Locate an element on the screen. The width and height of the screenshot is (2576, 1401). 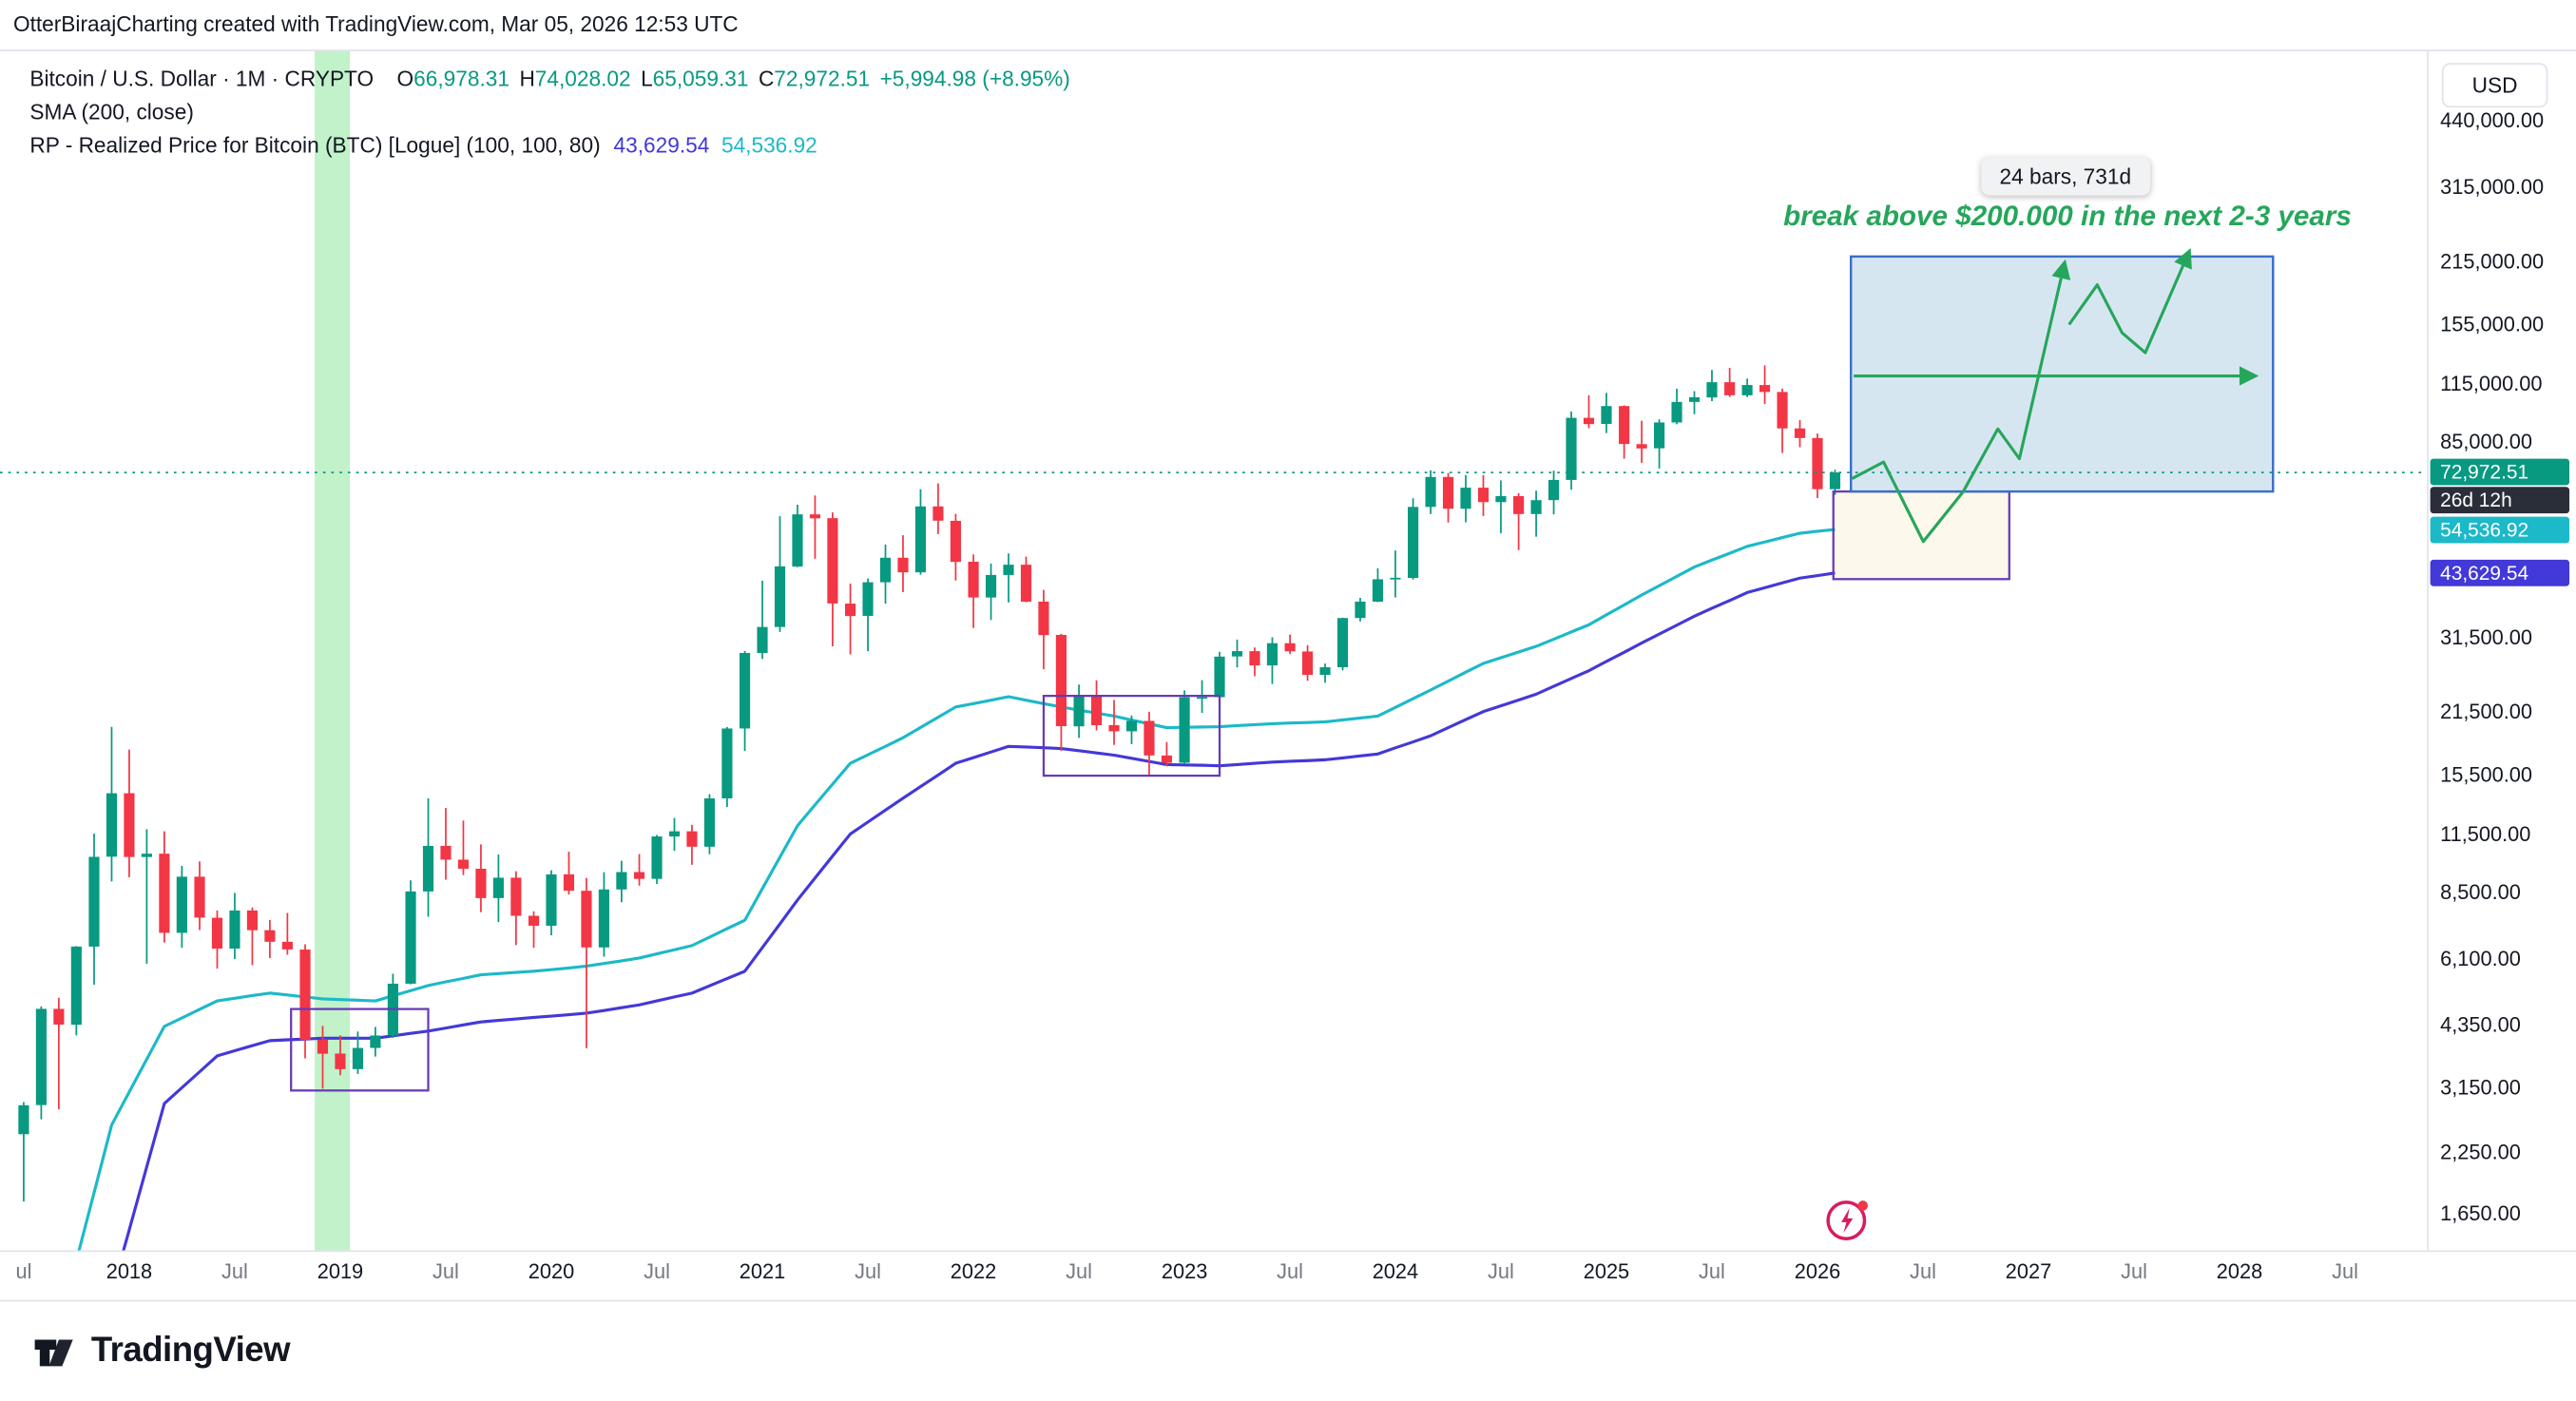
tradingview-logo-text: TradingView is located at coordinates (190, 1350).